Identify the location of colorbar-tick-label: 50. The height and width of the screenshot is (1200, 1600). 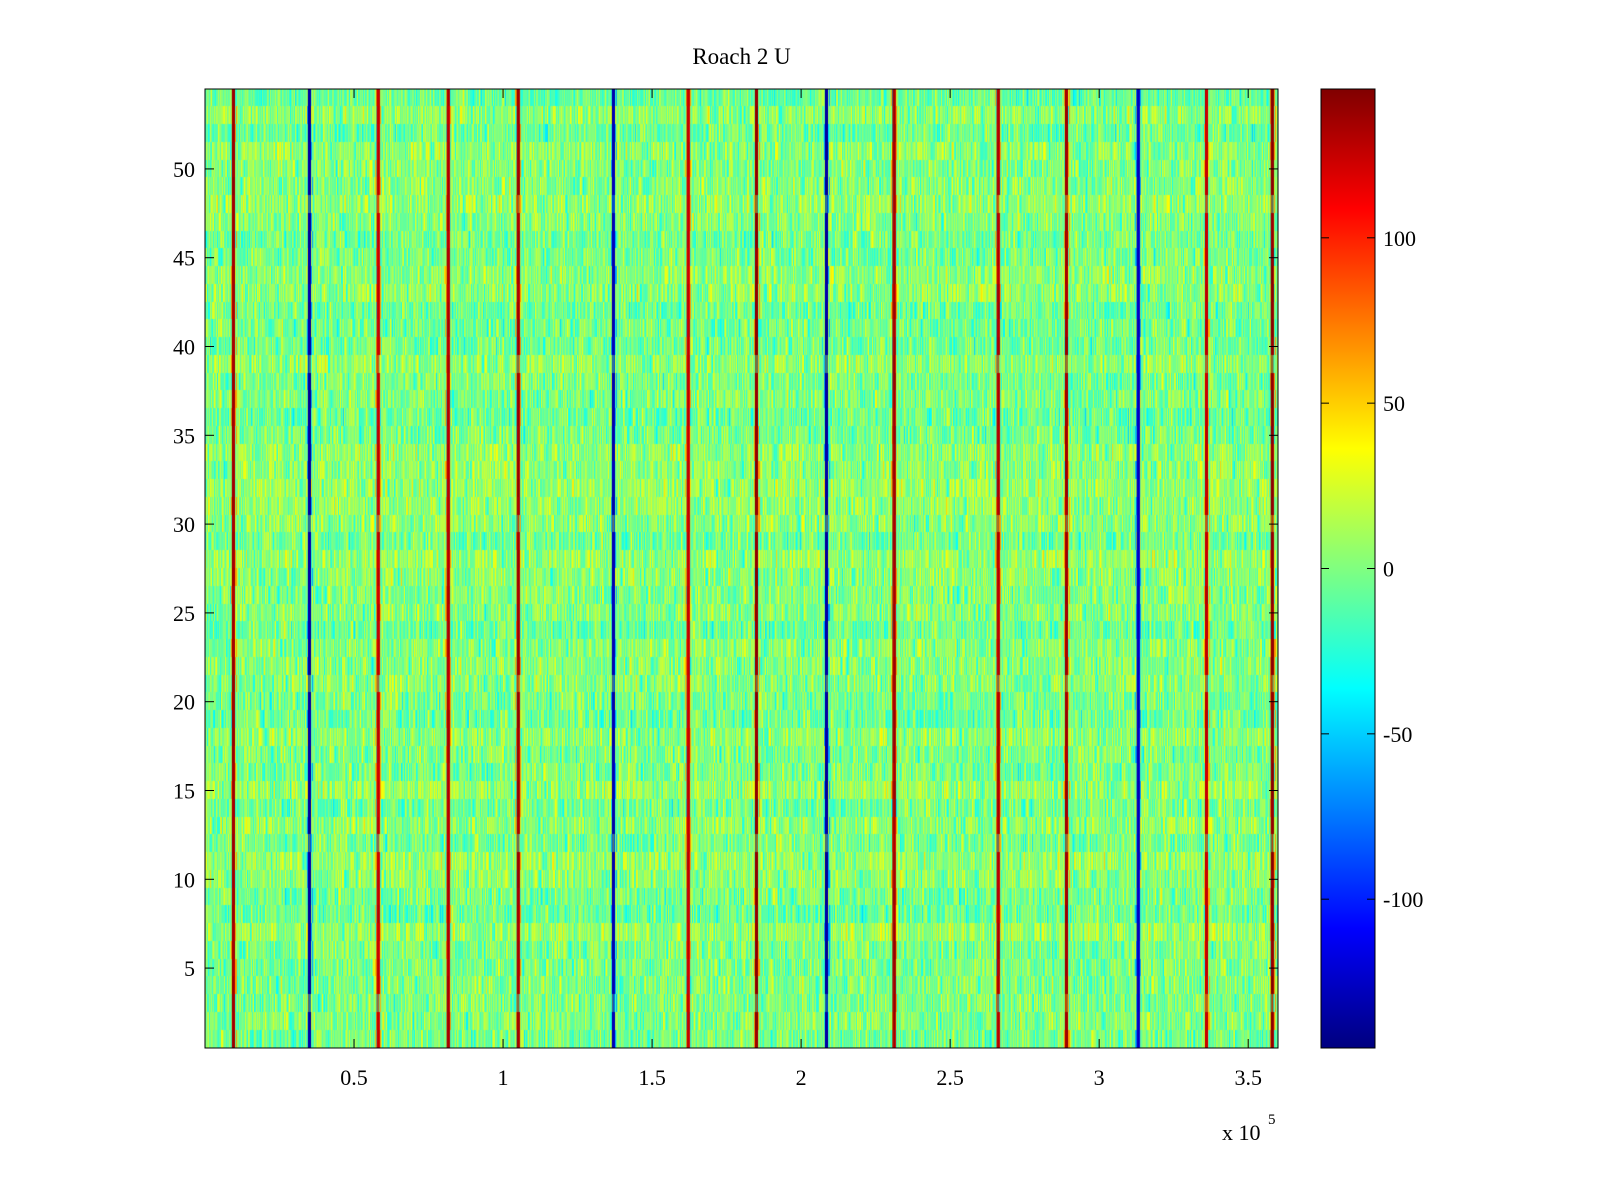
(1394, 403).